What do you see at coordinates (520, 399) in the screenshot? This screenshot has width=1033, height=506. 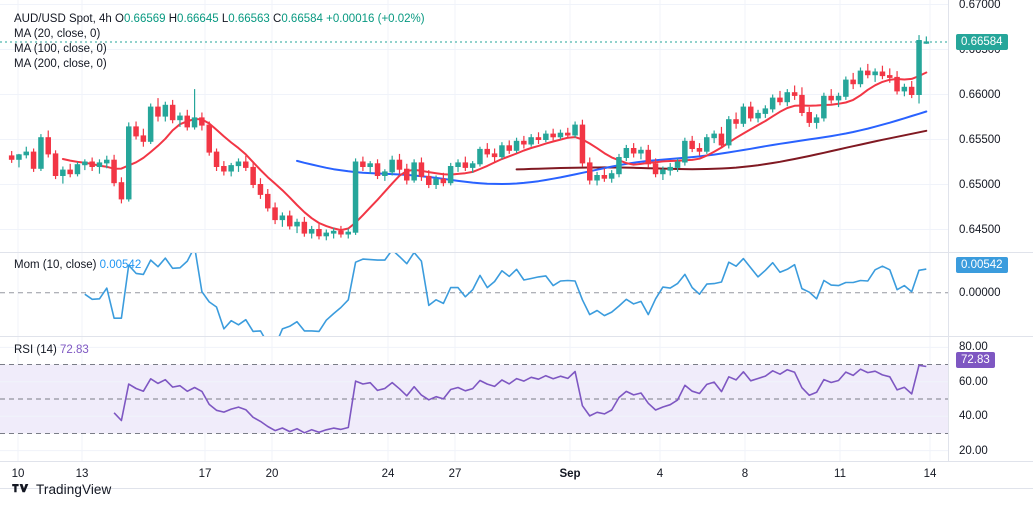 I see `rsi-line` at bounding box center [520, 399].